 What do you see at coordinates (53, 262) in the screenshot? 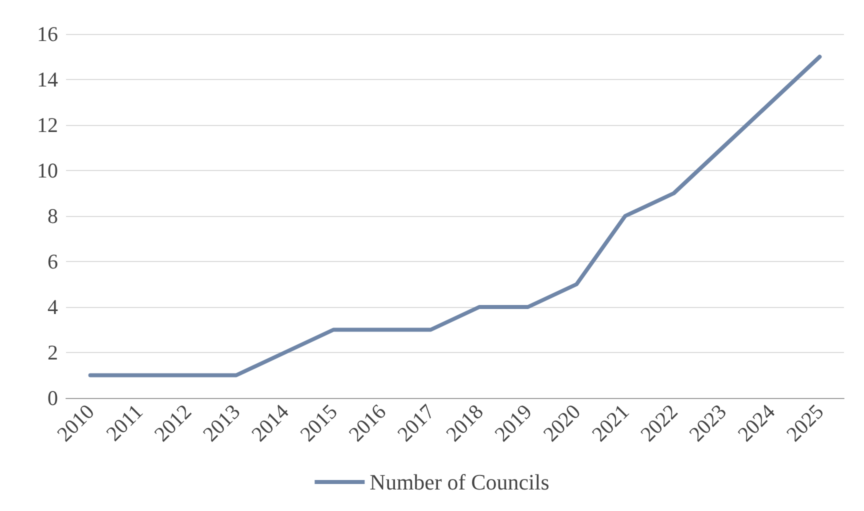
I see `y-tick-label: 6` at bounding box center [53, 262].